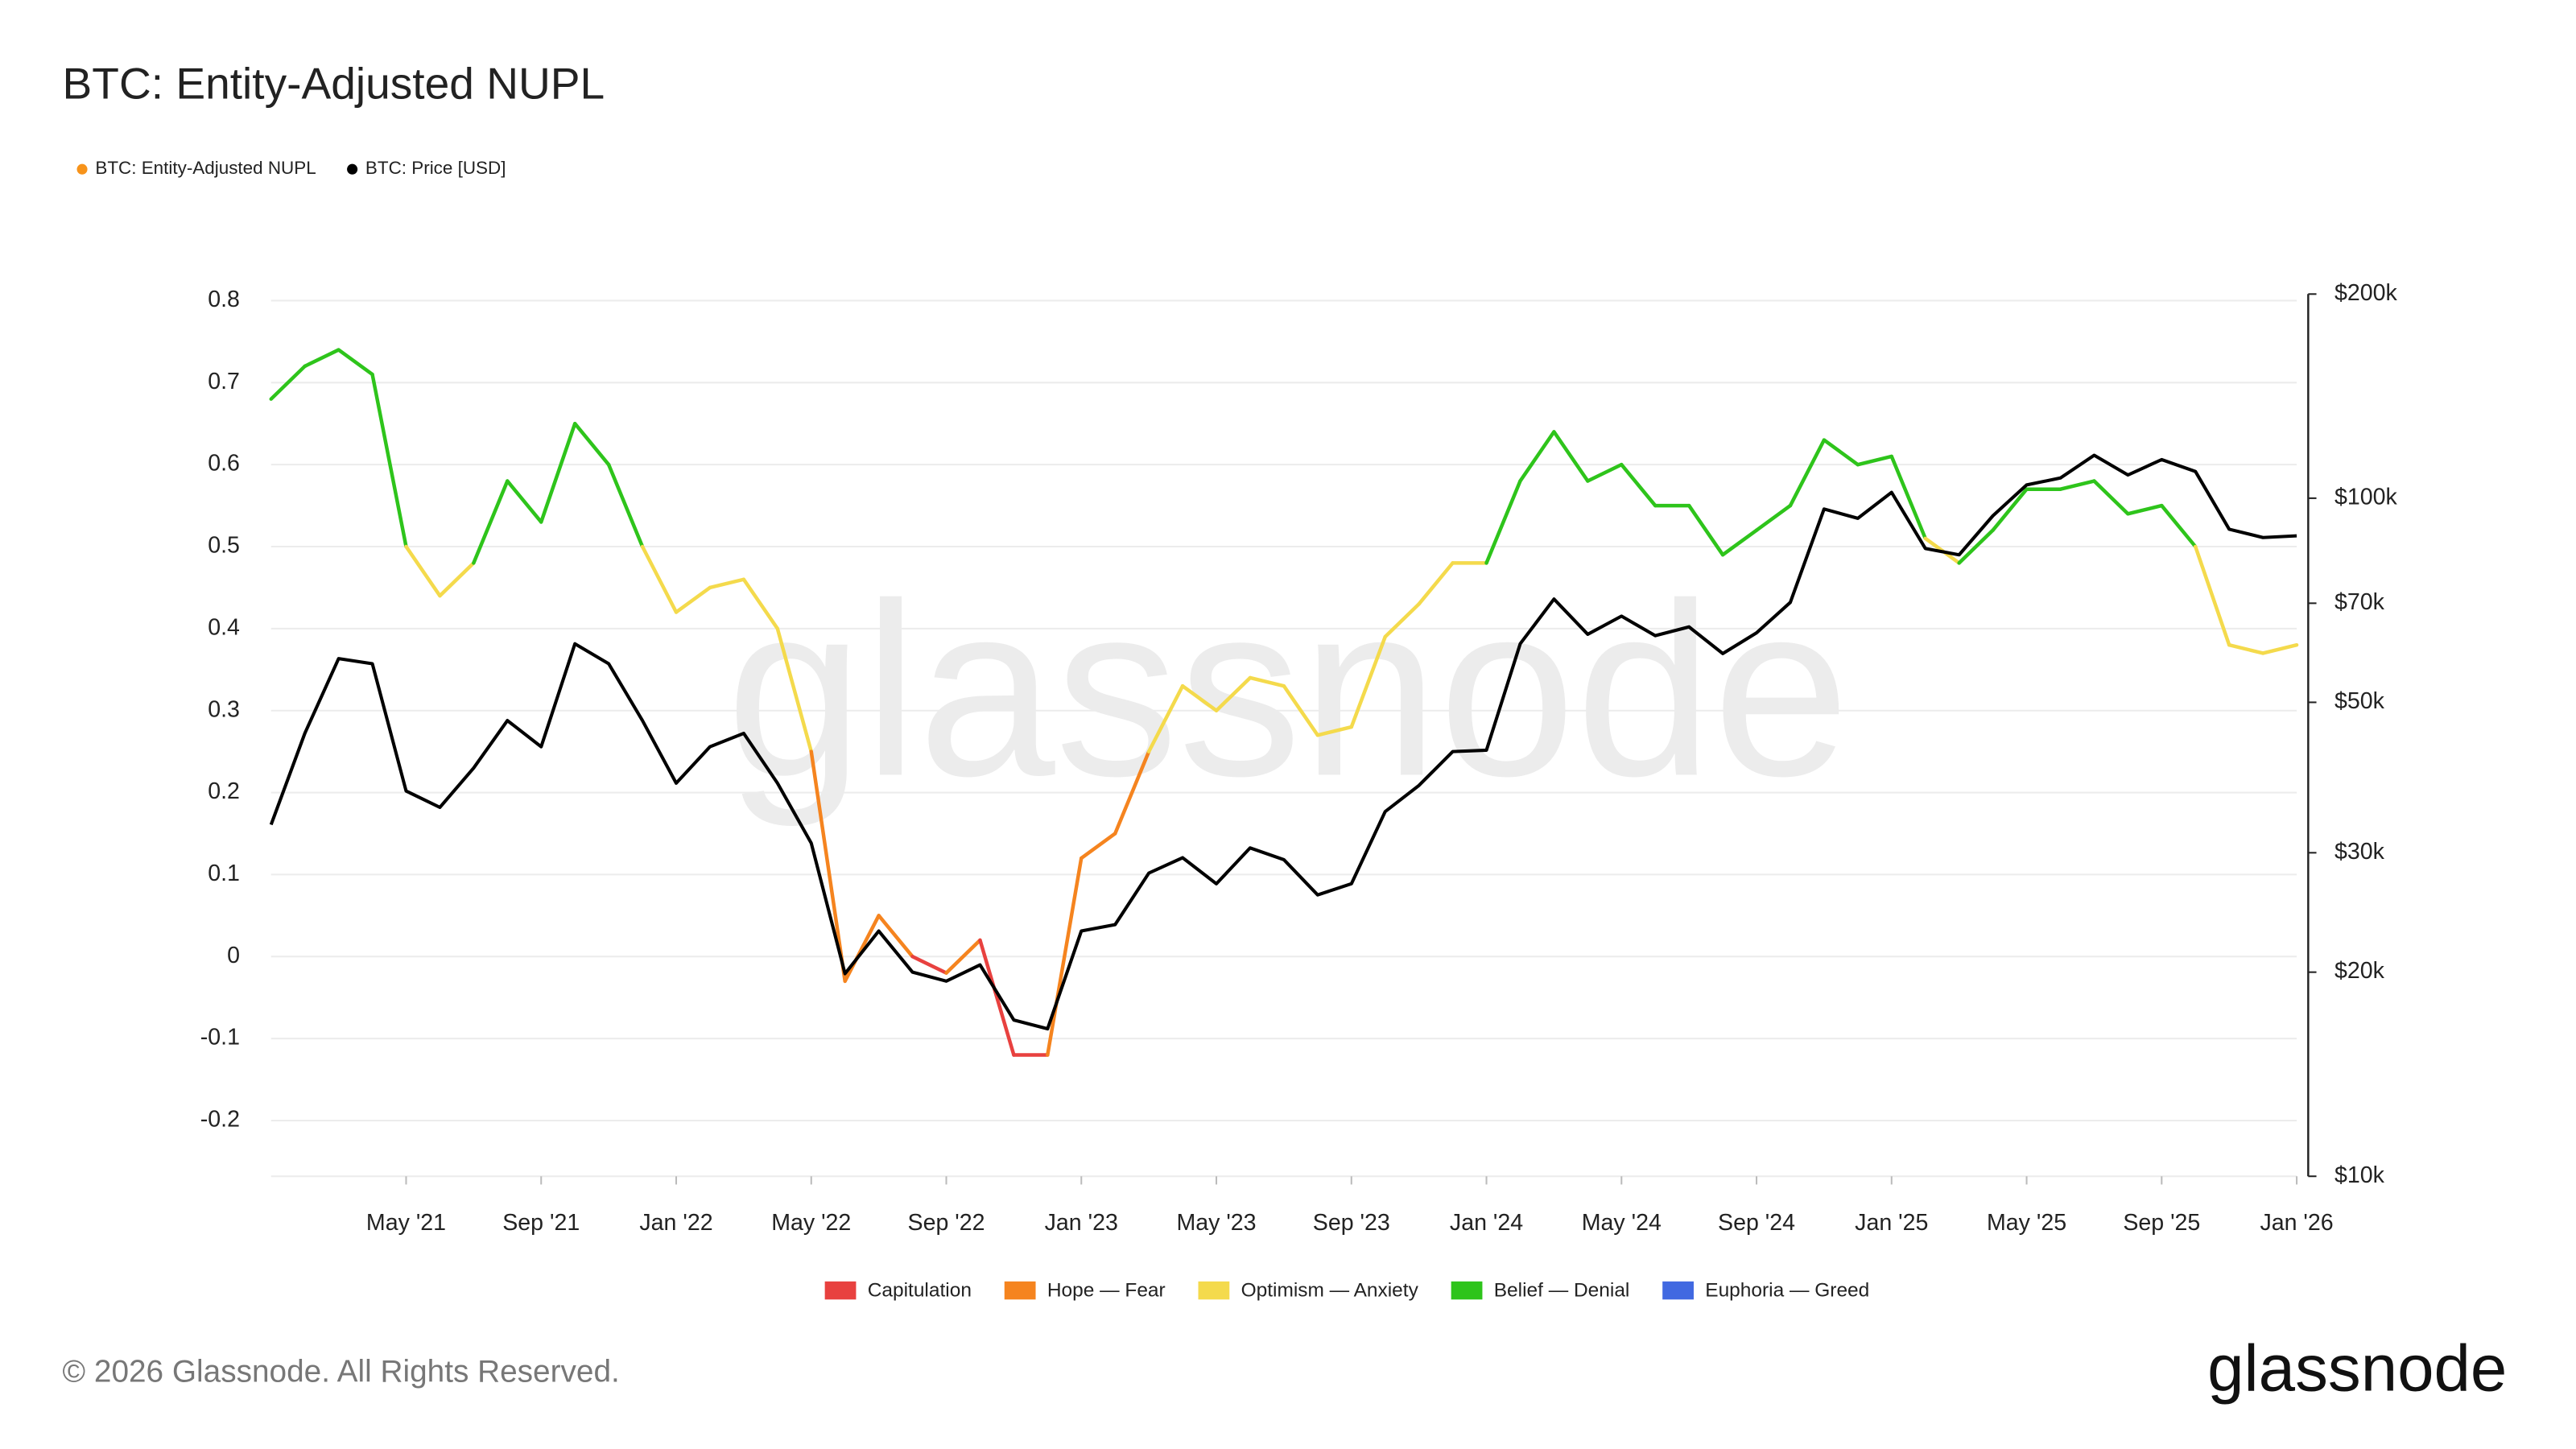 This screenshot has width=2576, height=1449. Describe the element at coordinates (224, 791) in the screenshot. I see `y-tick-label: 0.2` at that location.